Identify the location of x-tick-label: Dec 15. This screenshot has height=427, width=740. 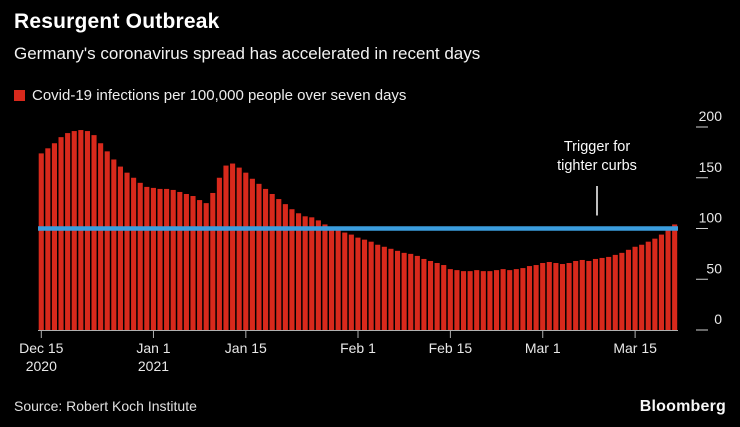
(41, 348).